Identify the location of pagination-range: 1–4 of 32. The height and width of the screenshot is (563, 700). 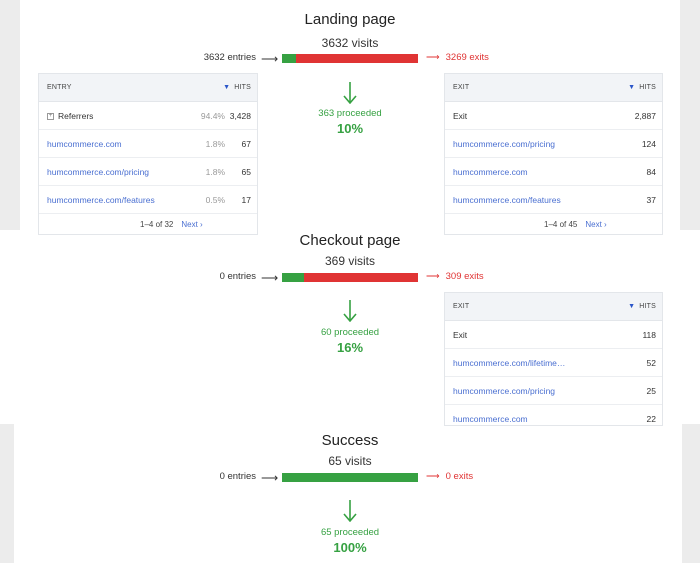
(157, 224).